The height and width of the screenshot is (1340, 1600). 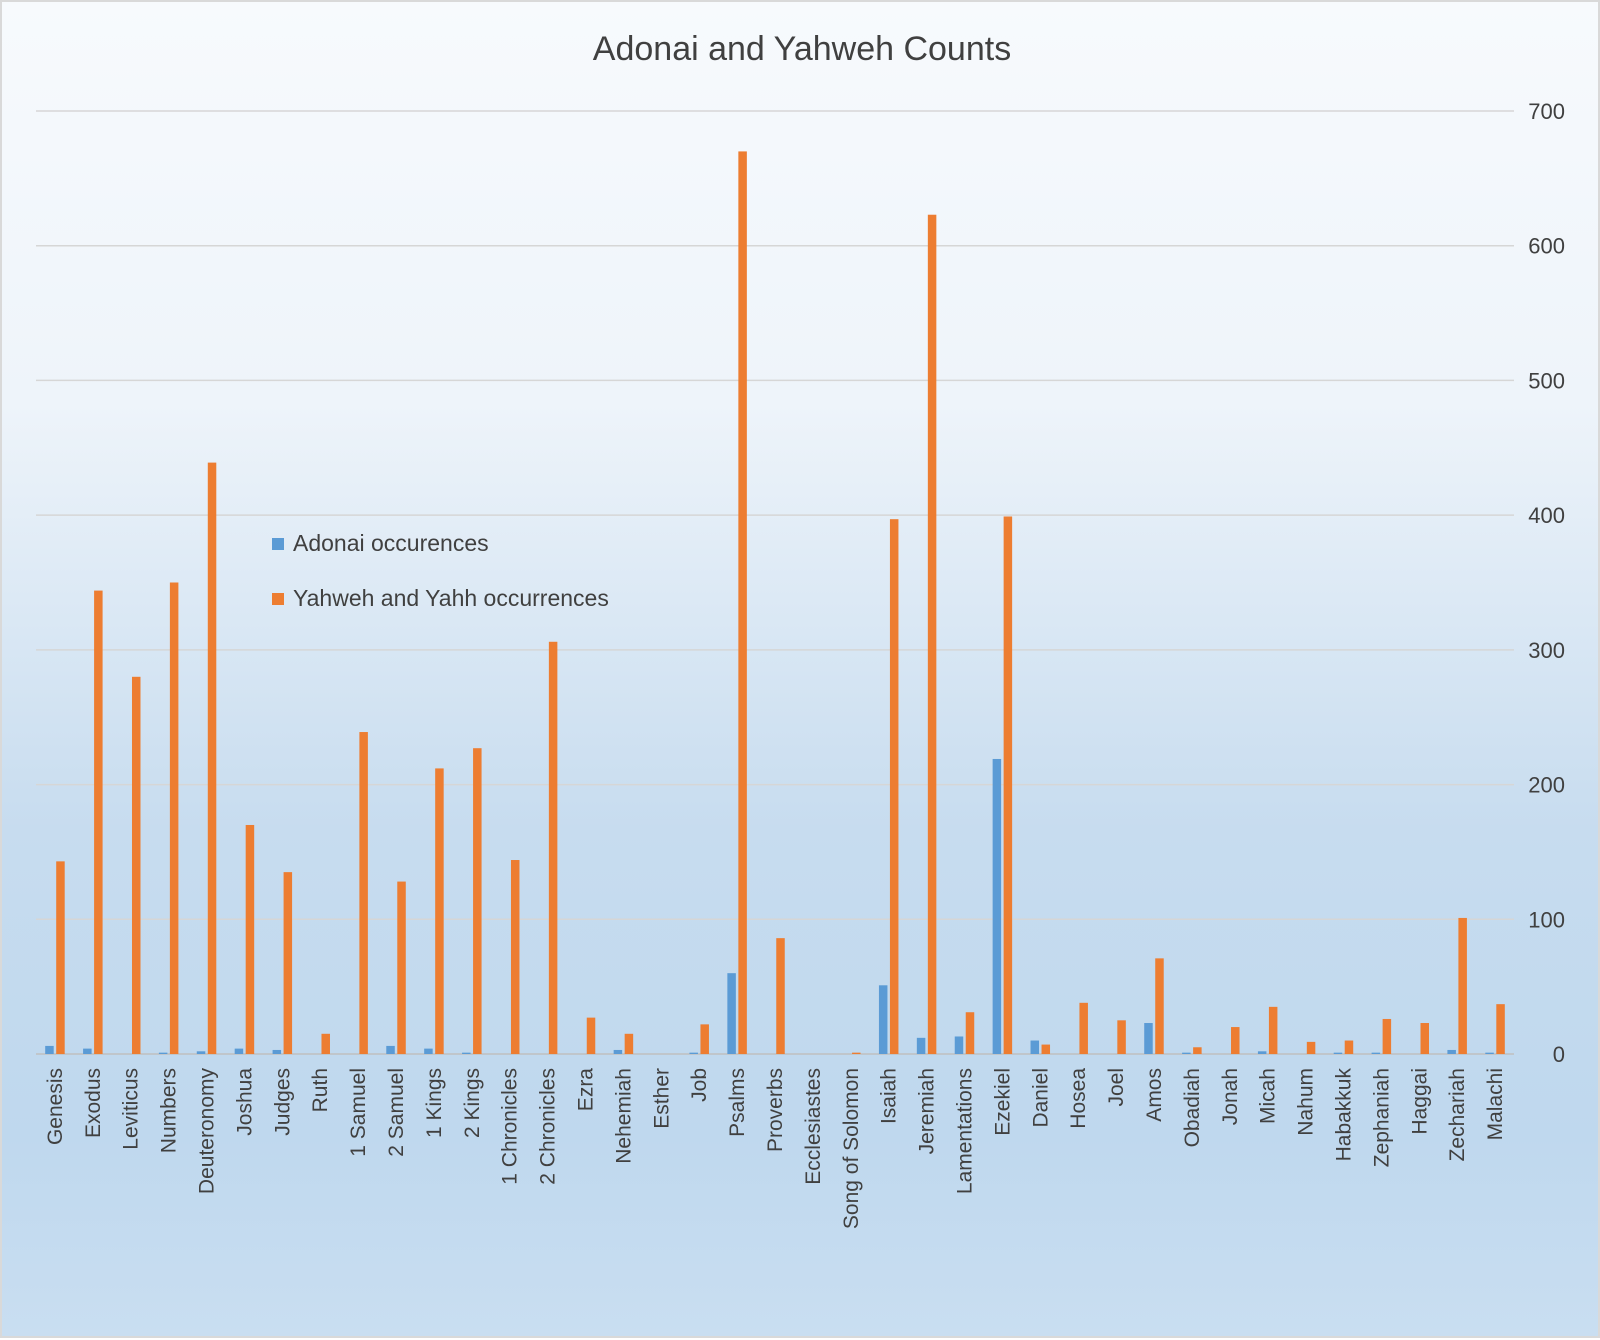 I want to click on x-category-label: Ezra, so click(x=586, y=1090).